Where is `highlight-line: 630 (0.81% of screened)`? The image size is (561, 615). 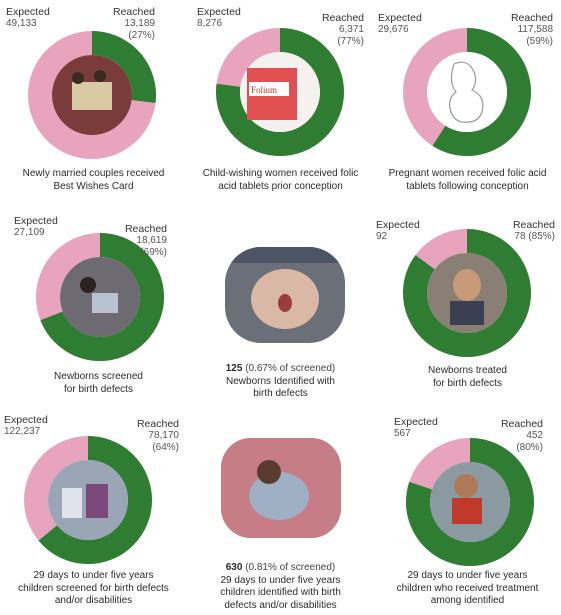 highlight-line: 630 (0.81% of screened) is located at coordinates (280, 568).